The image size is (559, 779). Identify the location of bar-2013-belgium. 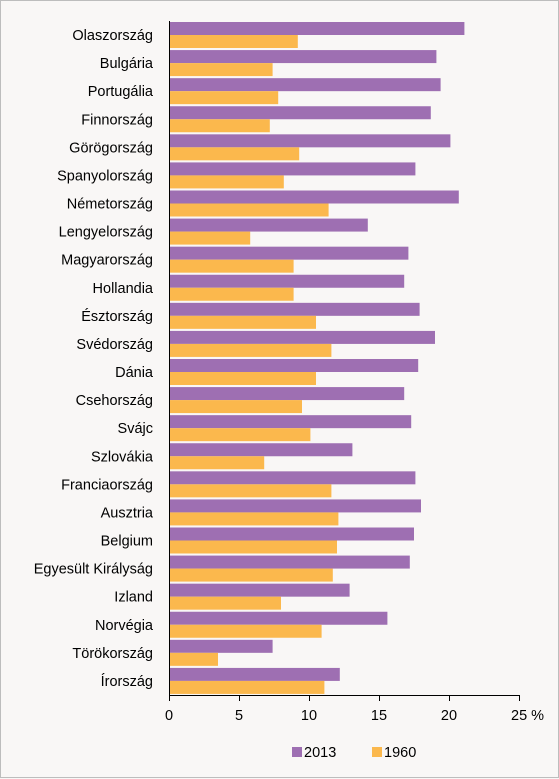
(291, 534).